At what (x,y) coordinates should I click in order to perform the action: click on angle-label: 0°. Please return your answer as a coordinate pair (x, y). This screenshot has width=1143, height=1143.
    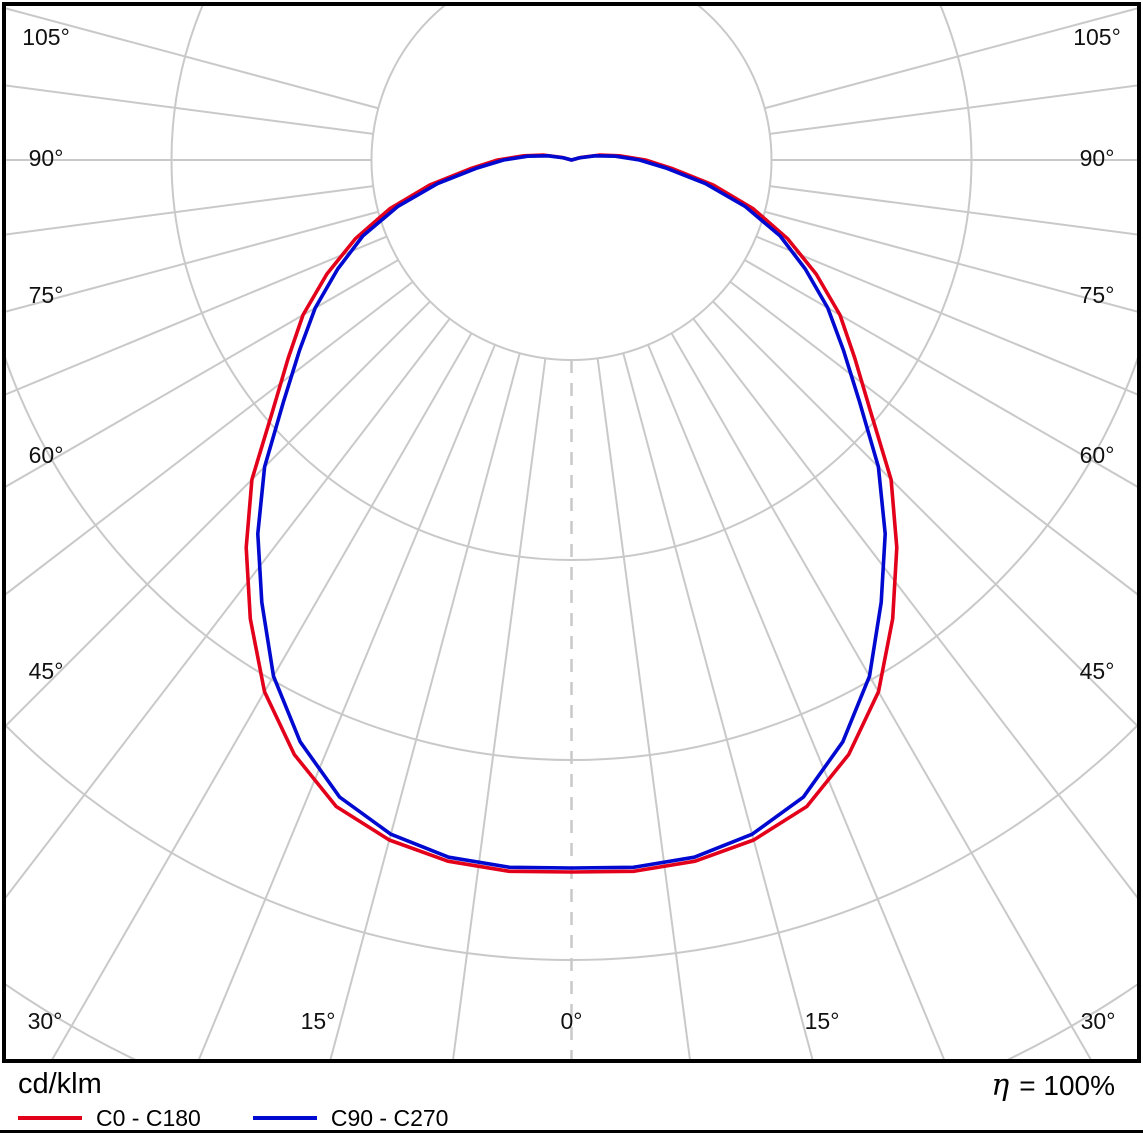
    Looking at the image, I should click on (572, 1021).